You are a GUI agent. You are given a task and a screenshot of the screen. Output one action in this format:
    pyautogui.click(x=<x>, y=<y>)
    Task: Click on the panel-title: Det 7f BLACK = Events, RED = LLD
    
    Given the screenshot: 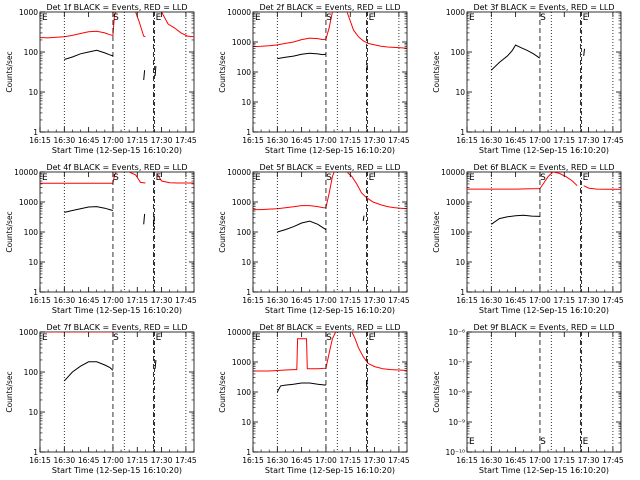 What is the action you would take?
    pyautogui.click(x=116, y=327)
    